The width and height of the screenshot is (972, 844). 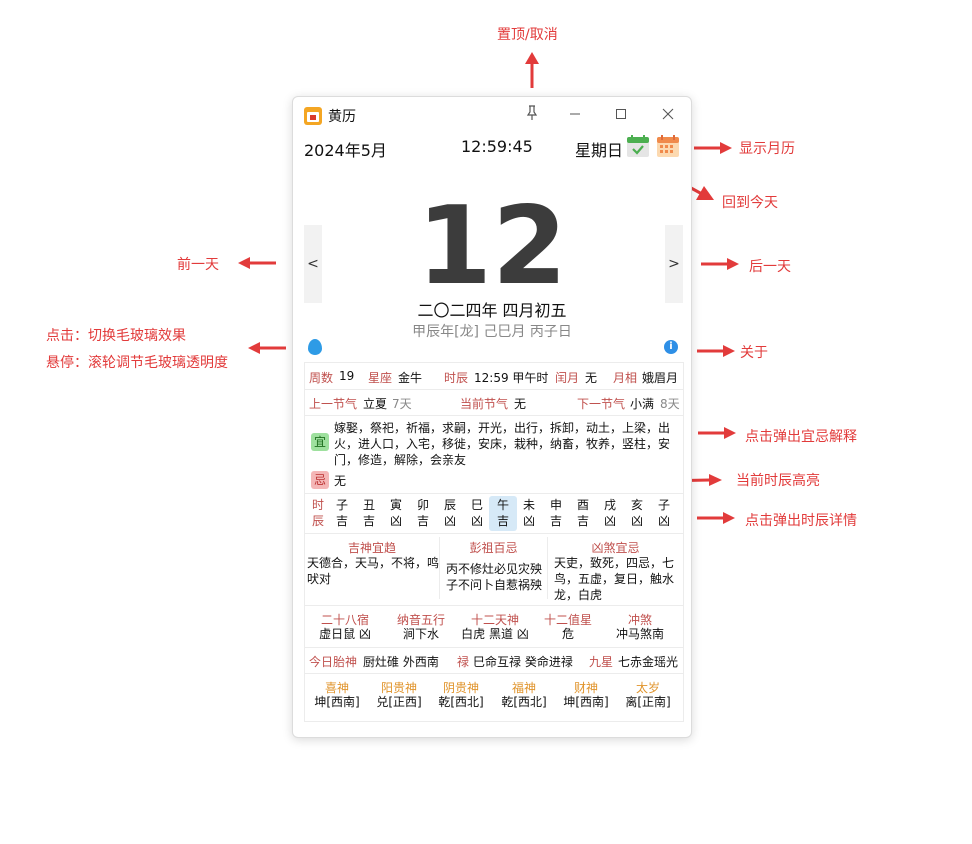 I want to click on lu-value: 巳命互禄 癸命进禄, so click(x=523, y=662).